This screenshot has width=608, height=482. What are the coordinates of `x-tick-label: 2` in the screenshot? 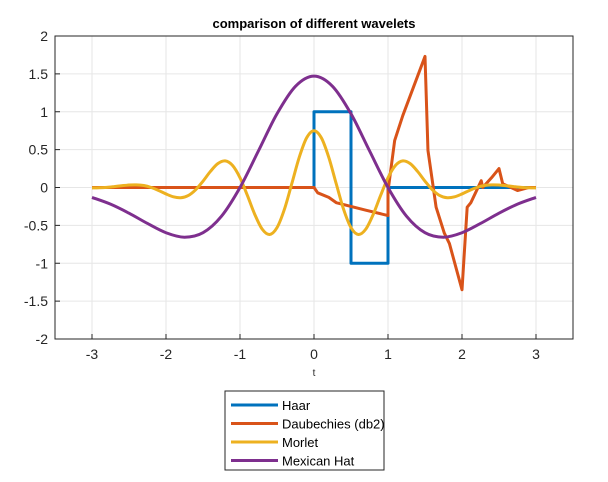 It's located at (462, 354).